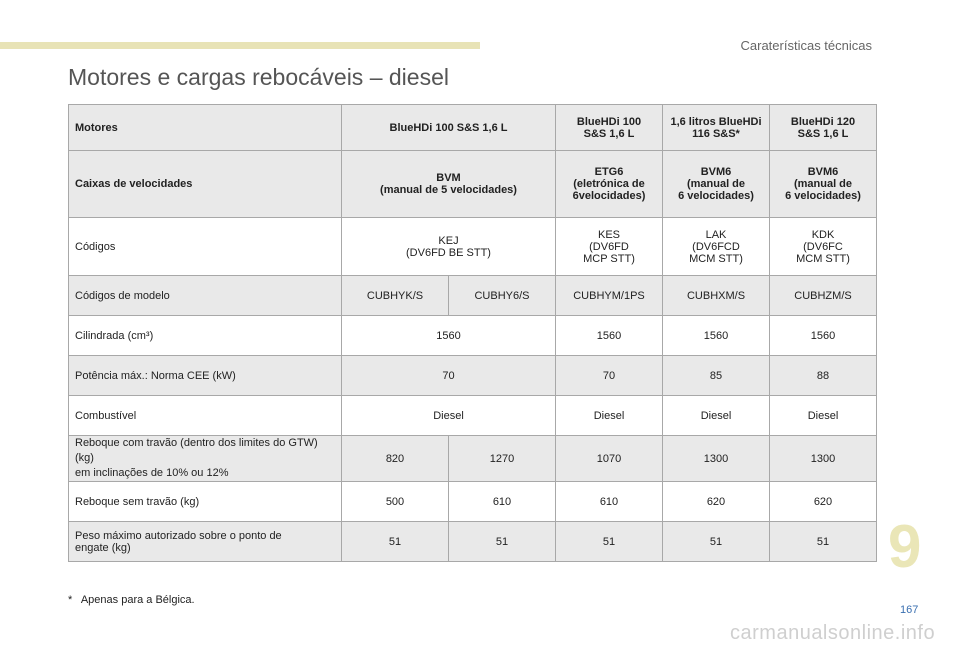 The height and width of the screenshot is (649, 960). I want to click on cell: 1070, so click(609, 458).